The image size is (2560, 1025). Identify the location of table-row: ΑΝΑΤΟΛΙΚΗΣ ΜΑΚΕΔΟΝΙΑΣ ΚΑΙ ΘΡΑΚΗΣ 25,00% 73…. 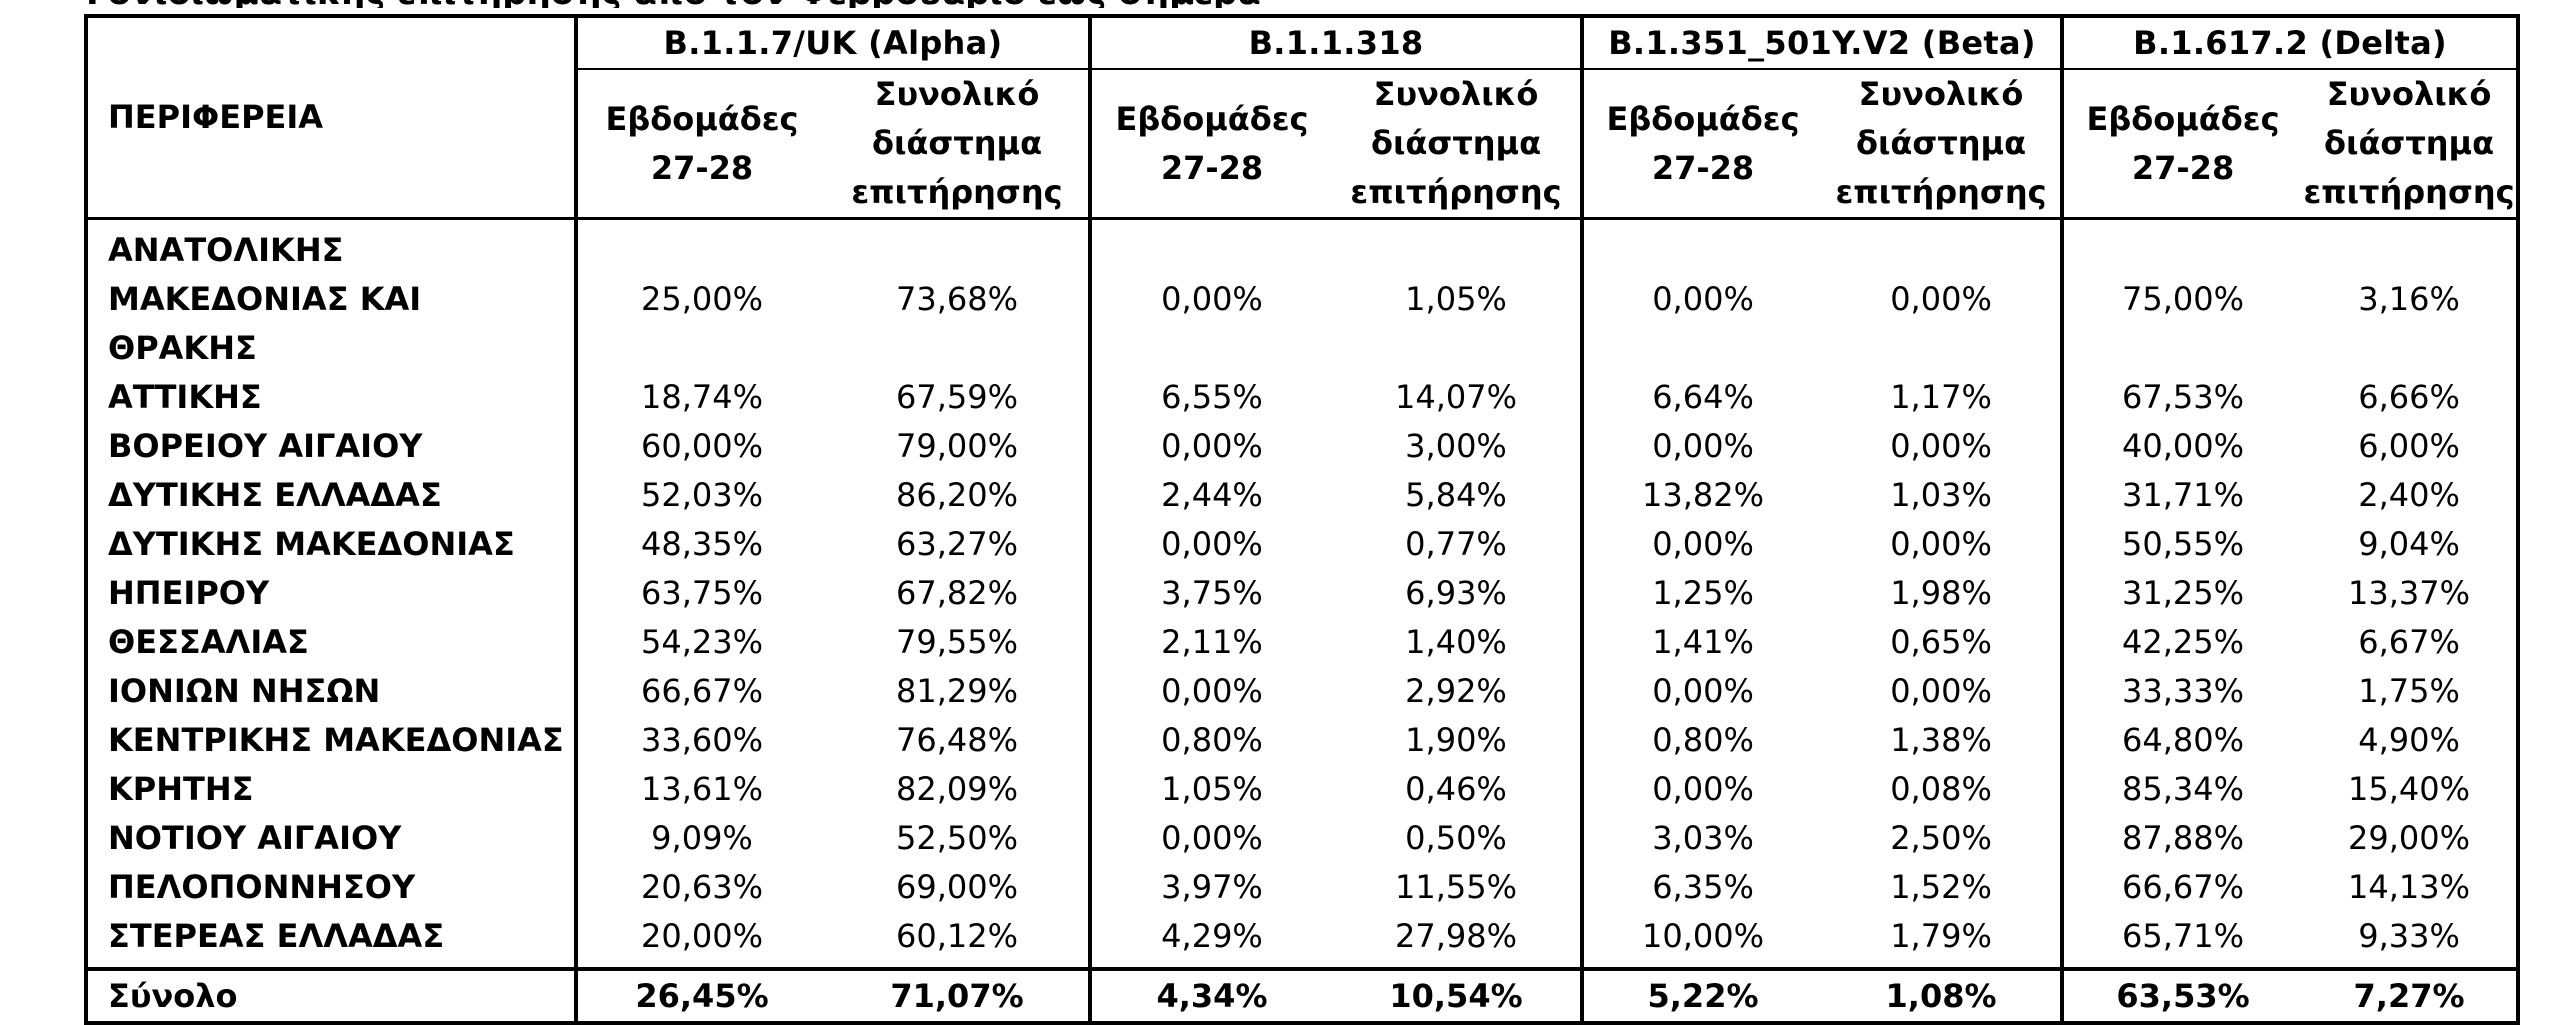
(1302, 295).